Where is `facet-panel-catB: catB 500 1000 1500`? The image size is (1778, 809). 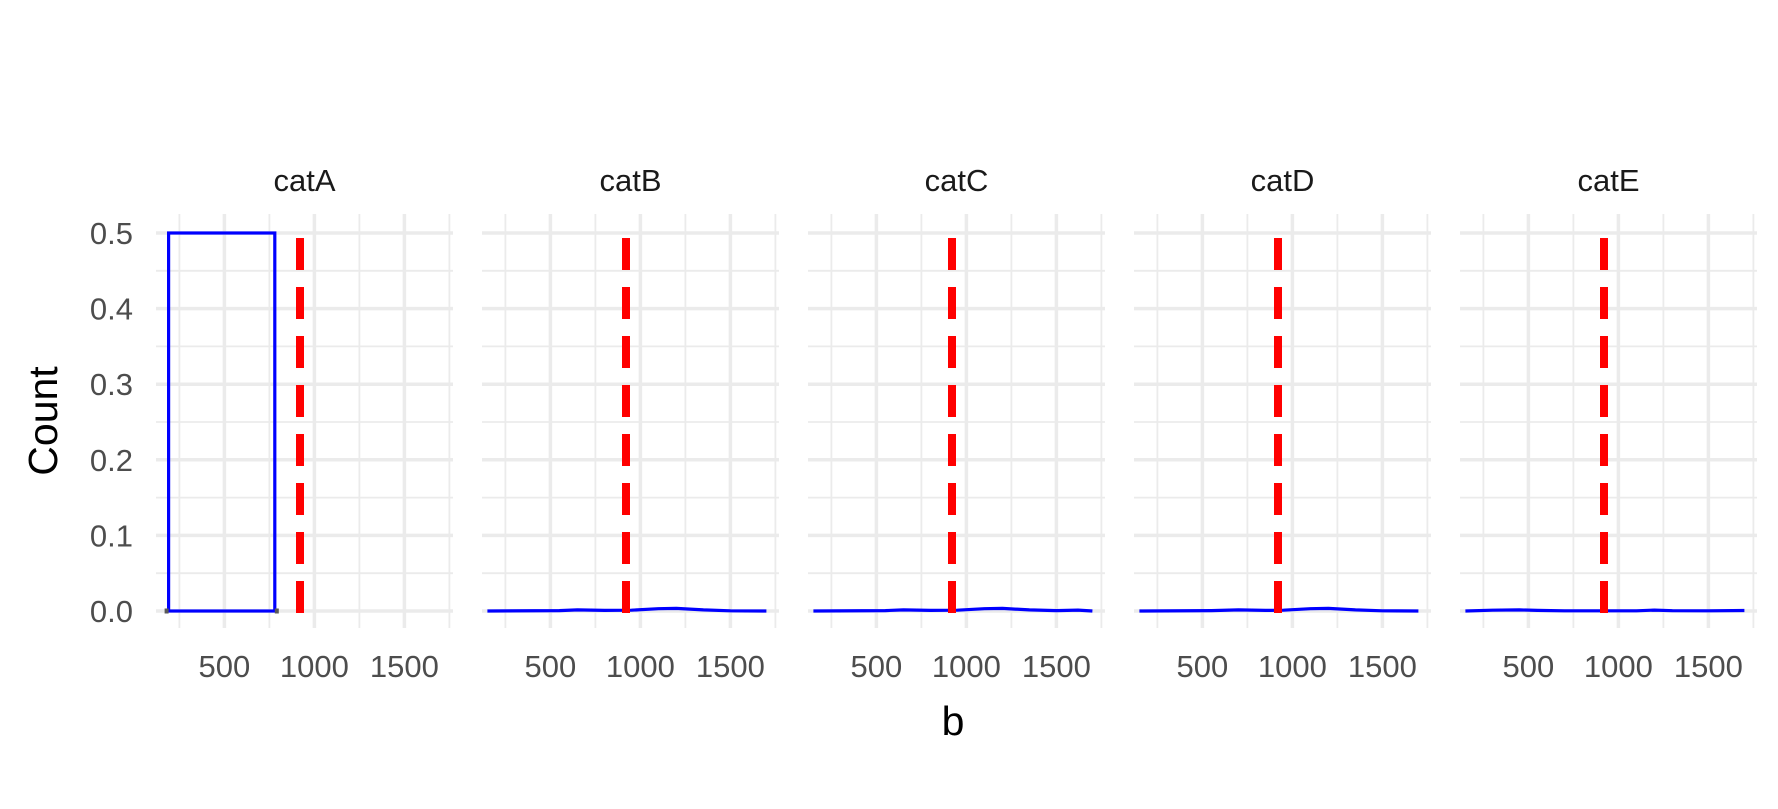 facet-panel-catB: catB 500 1000 1500 is located at coordinates (630, 423).